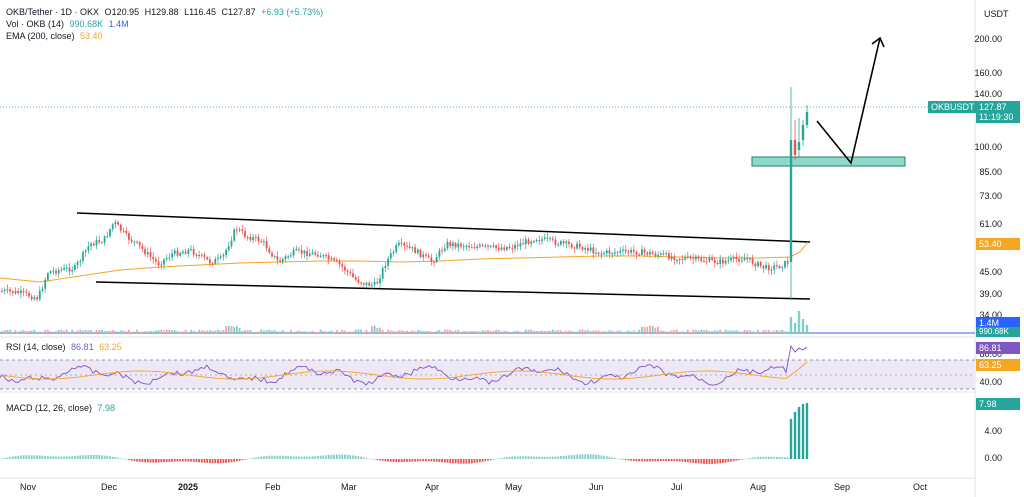 The height and width of the screenshot is (497, 1024). Describe the element at coordinates (996, 14) in the screenshot. I see `currency-label: USDT` at that location.